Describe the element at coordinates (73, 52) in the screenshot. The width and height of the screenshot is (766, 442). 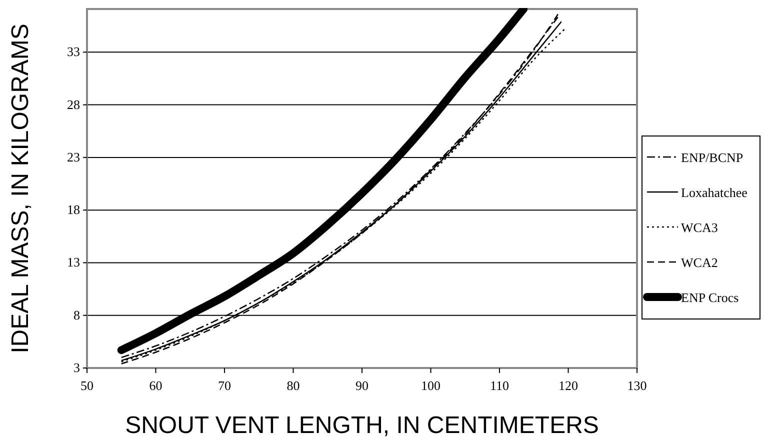
I see `y-tick-label: 33` at that location.